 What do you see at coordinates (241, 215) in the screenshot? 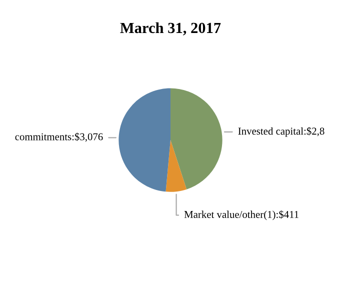
I see `slice-label: Market value/other(1):$411` at bounding box center [241, 215].